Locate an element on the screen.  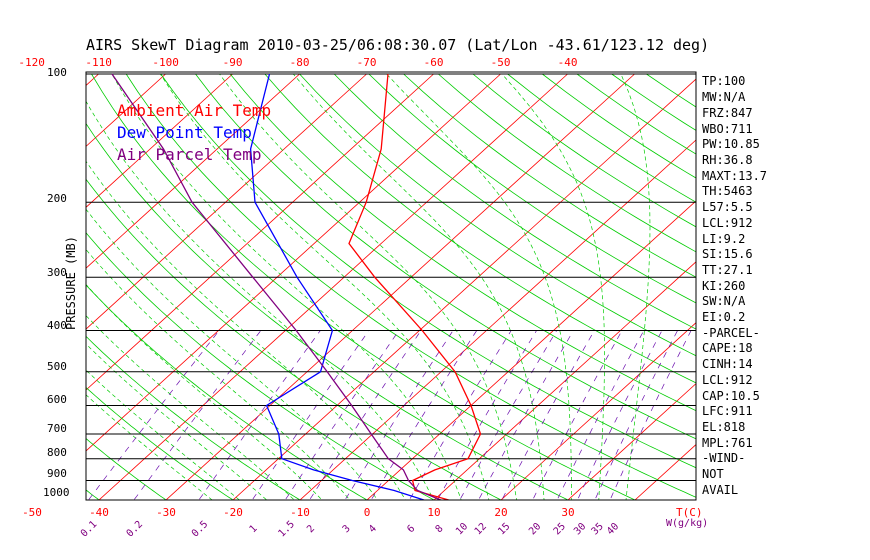
mixing-ratio-tick: 1.5 is located at coordinates (286, 529).